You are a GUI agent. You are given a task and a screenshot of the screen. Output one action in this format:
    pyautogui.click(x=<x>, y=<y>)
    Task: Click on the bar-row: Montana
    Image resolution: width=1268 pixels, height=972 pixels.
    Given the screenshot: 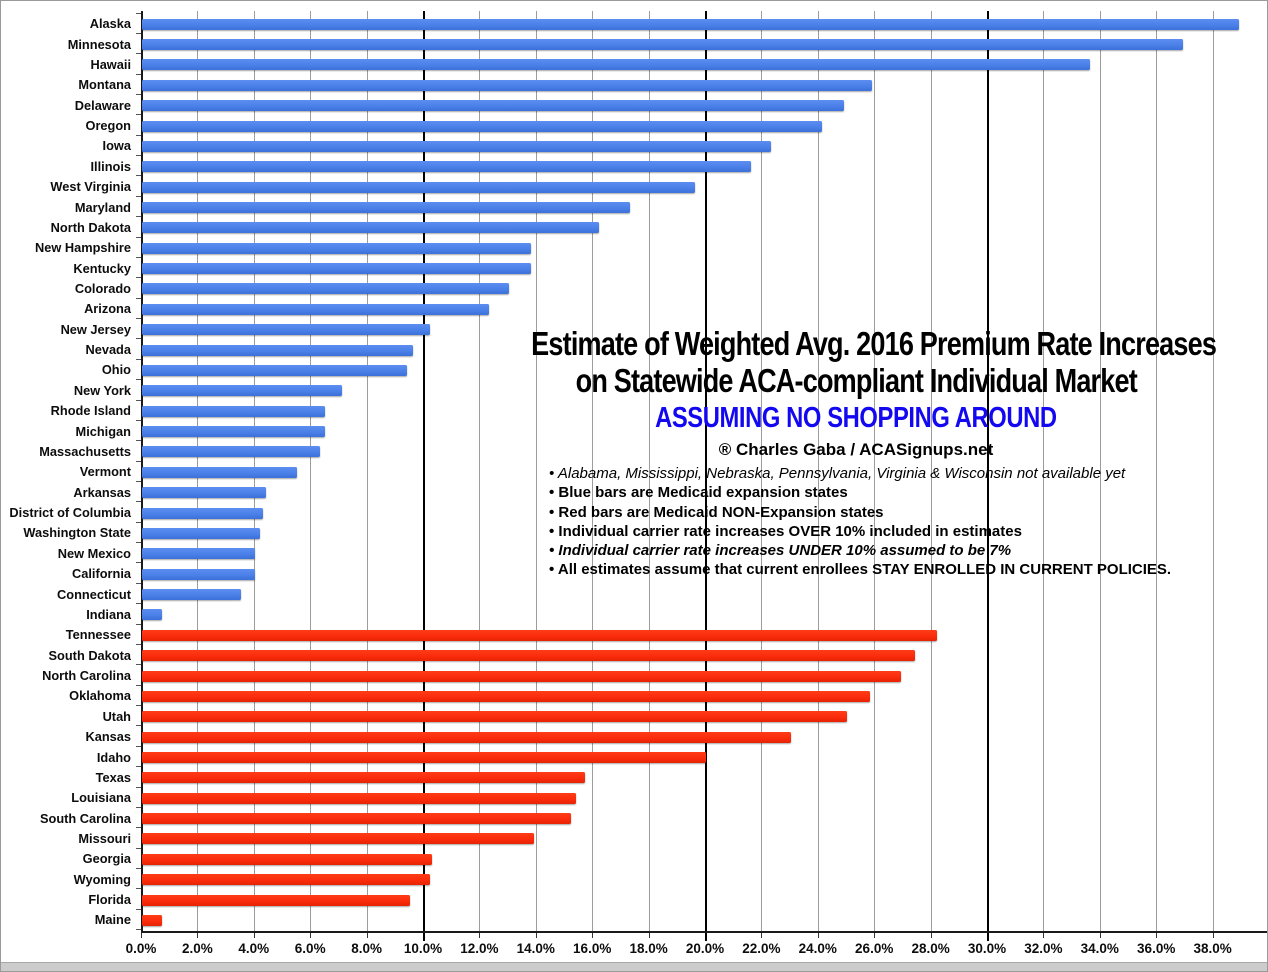 What is the action you would take?
    pyautogui.click(x=634, y=85)
    